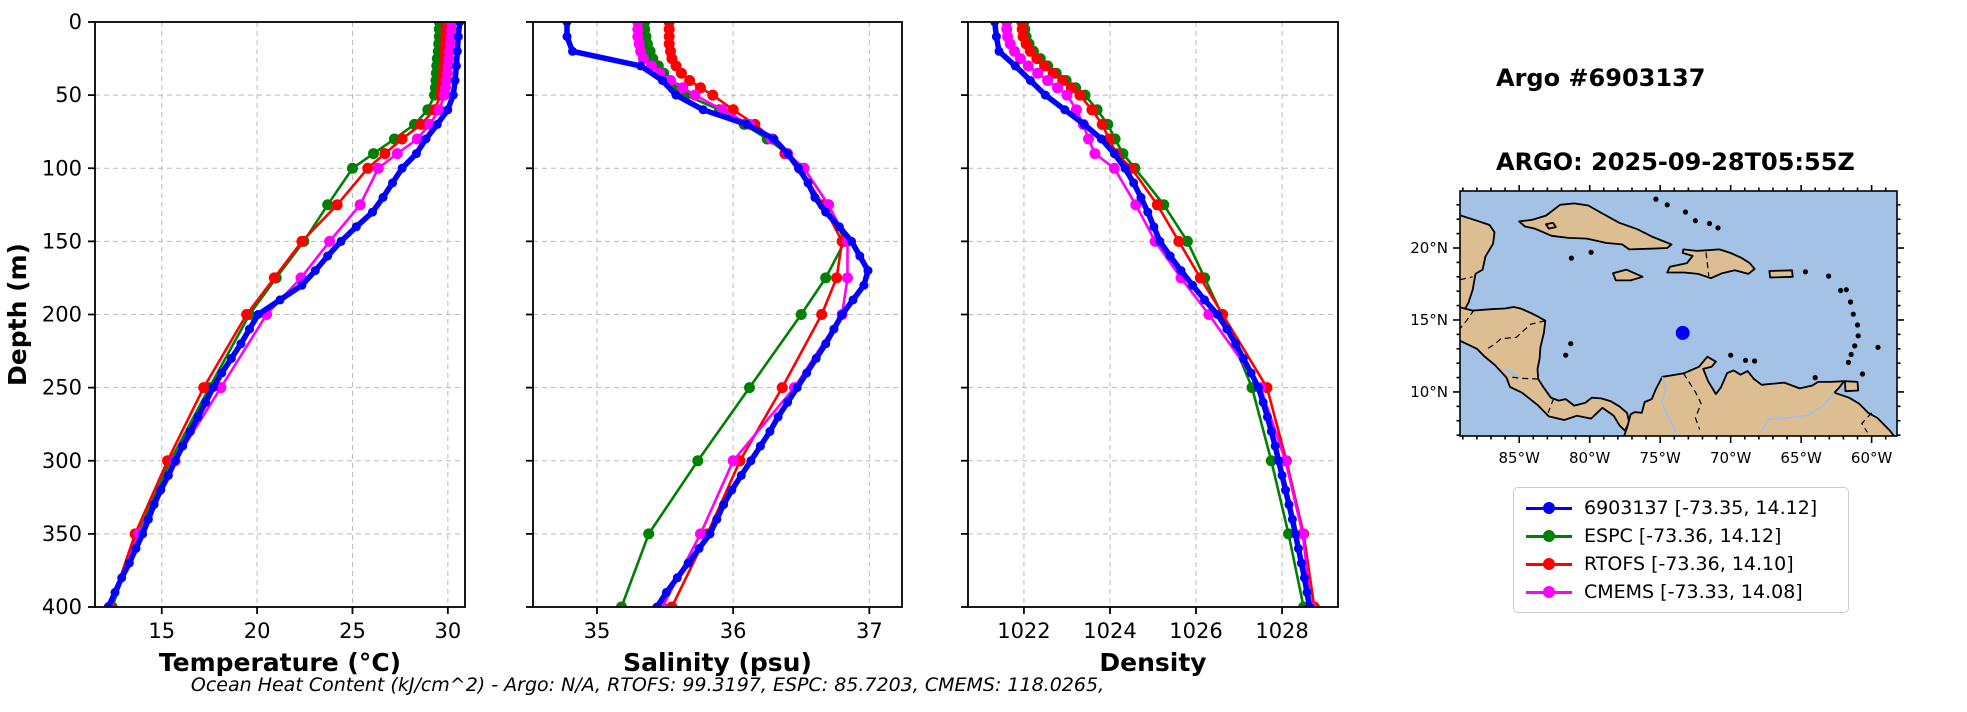 This screenshot has width=1967, height=712. Describe the element at coordinates (1429, 392) in the screenshot. I see `svg-text: 10°N` at that location.